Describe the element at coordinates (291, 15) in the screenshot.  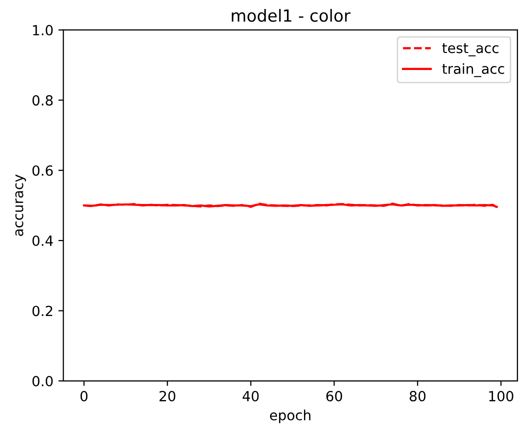
I see `chart-title: model1 - color` at that location.